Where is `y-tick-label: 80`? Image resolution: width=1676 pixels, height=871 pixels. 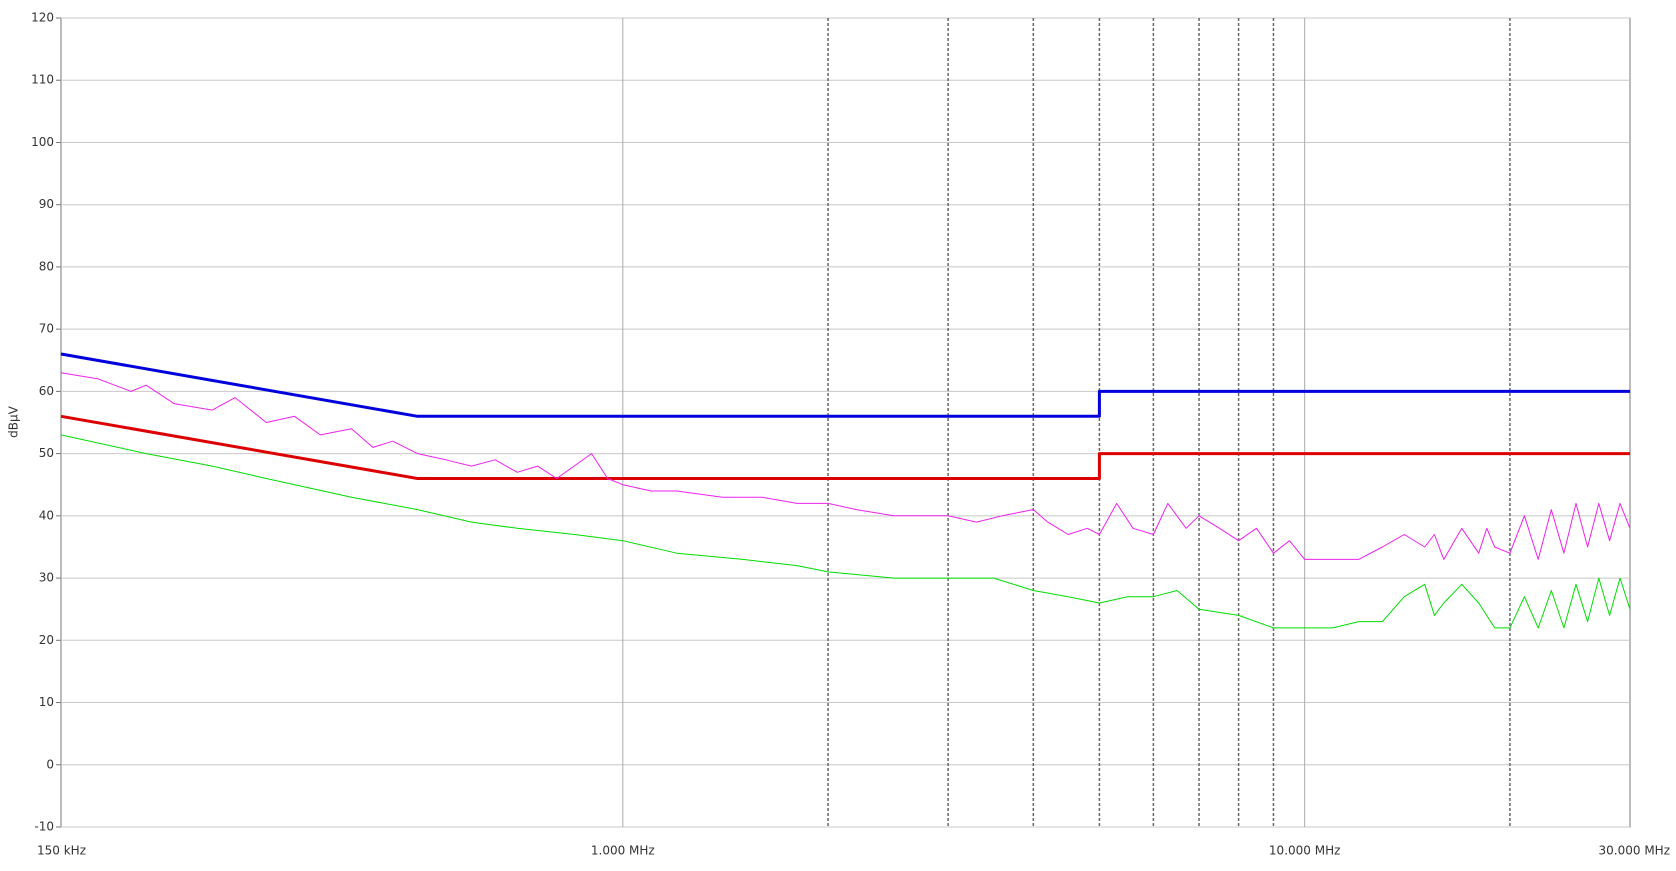
y-tick-label: 80 is located at coordinates (46, 266).